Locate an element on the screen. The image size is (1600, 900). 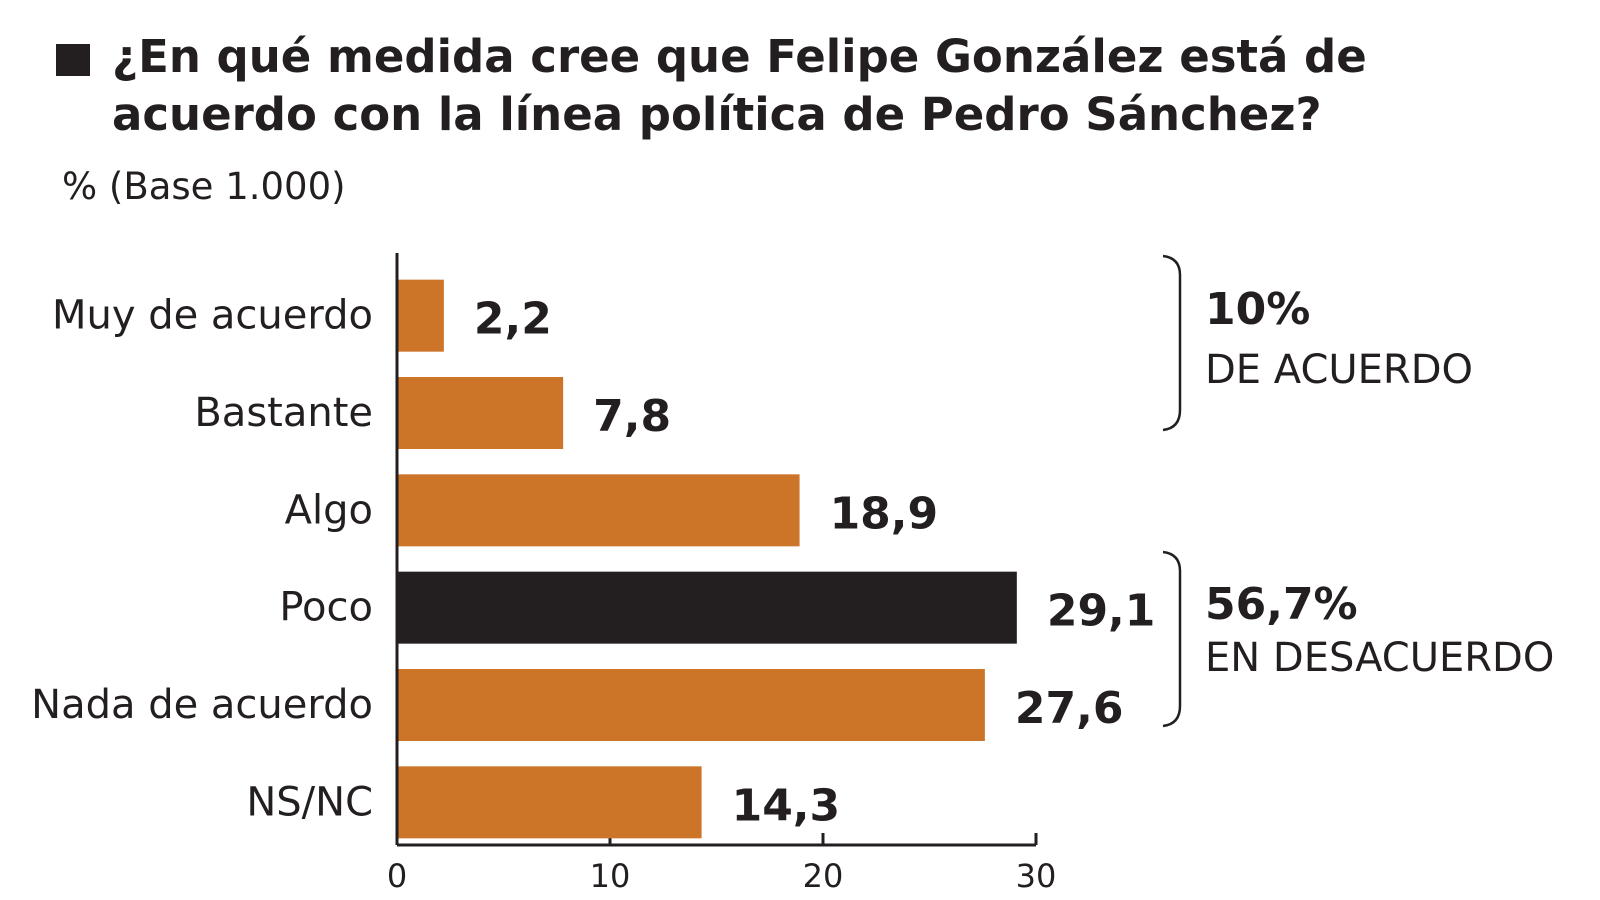
value-label: 14,3 is located at coordinates (786, 805).